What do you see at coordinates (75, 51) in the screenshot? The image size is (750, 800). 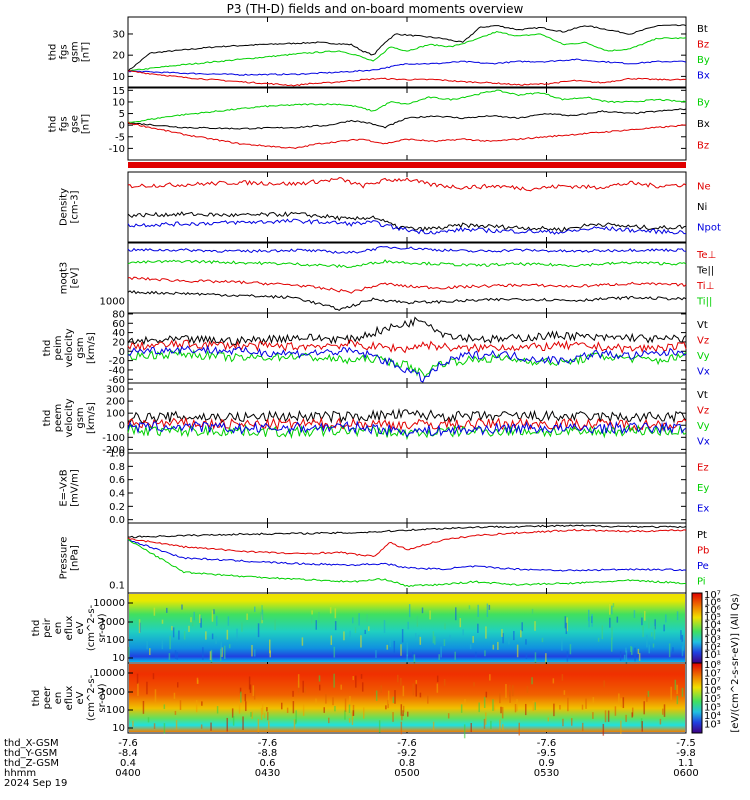 I see `ylabel-fgs_gsm-2: gsm` at bounding box center [75, 51].